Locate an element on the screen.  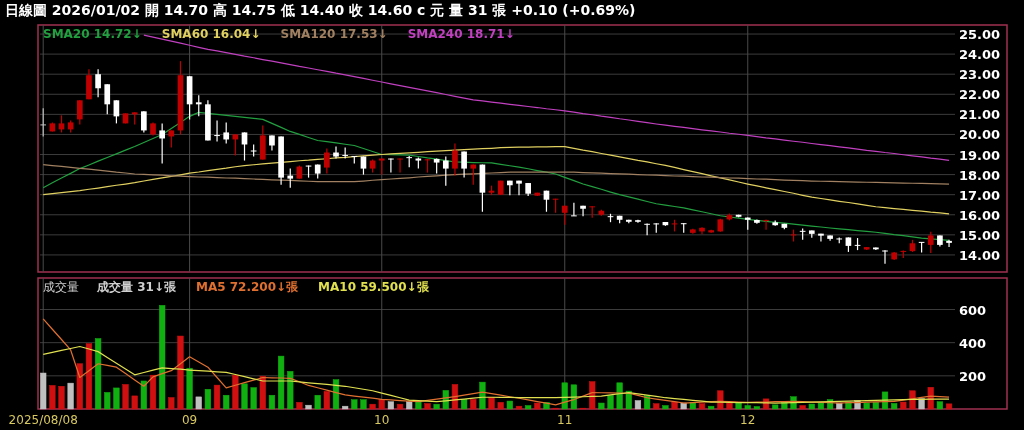
y-tick-label: 600 is located at coordinates (973, 310).